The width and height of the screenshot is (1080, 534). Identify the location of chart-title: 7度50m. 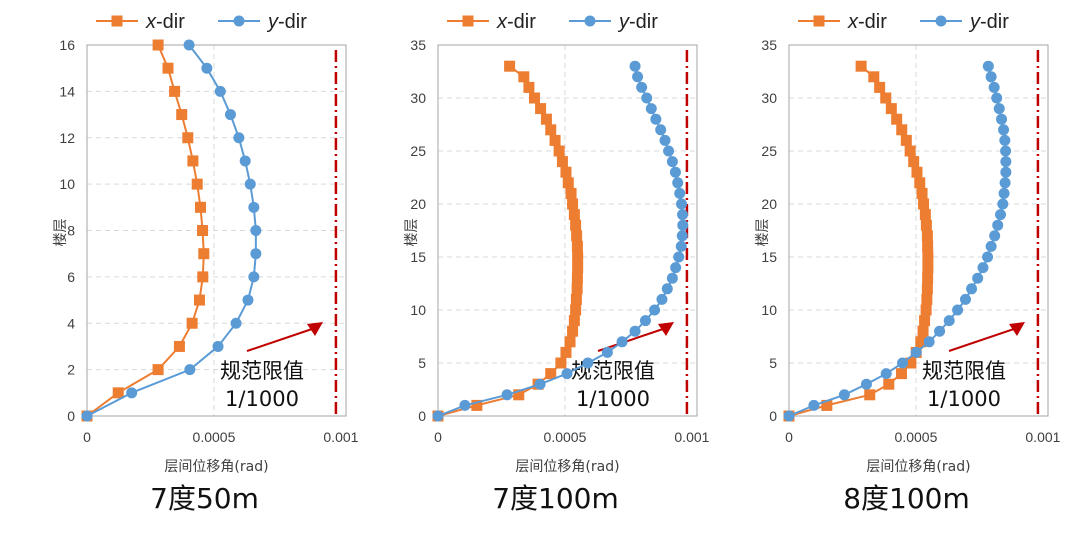
(204, 498).